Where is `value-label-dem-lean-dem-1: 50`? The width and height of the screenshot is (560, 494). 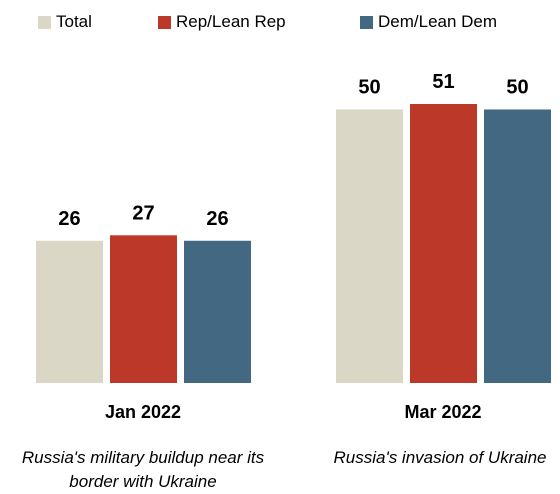 value-label-dem-lean-dem-1: 50 is located at coordinates (517, 87).